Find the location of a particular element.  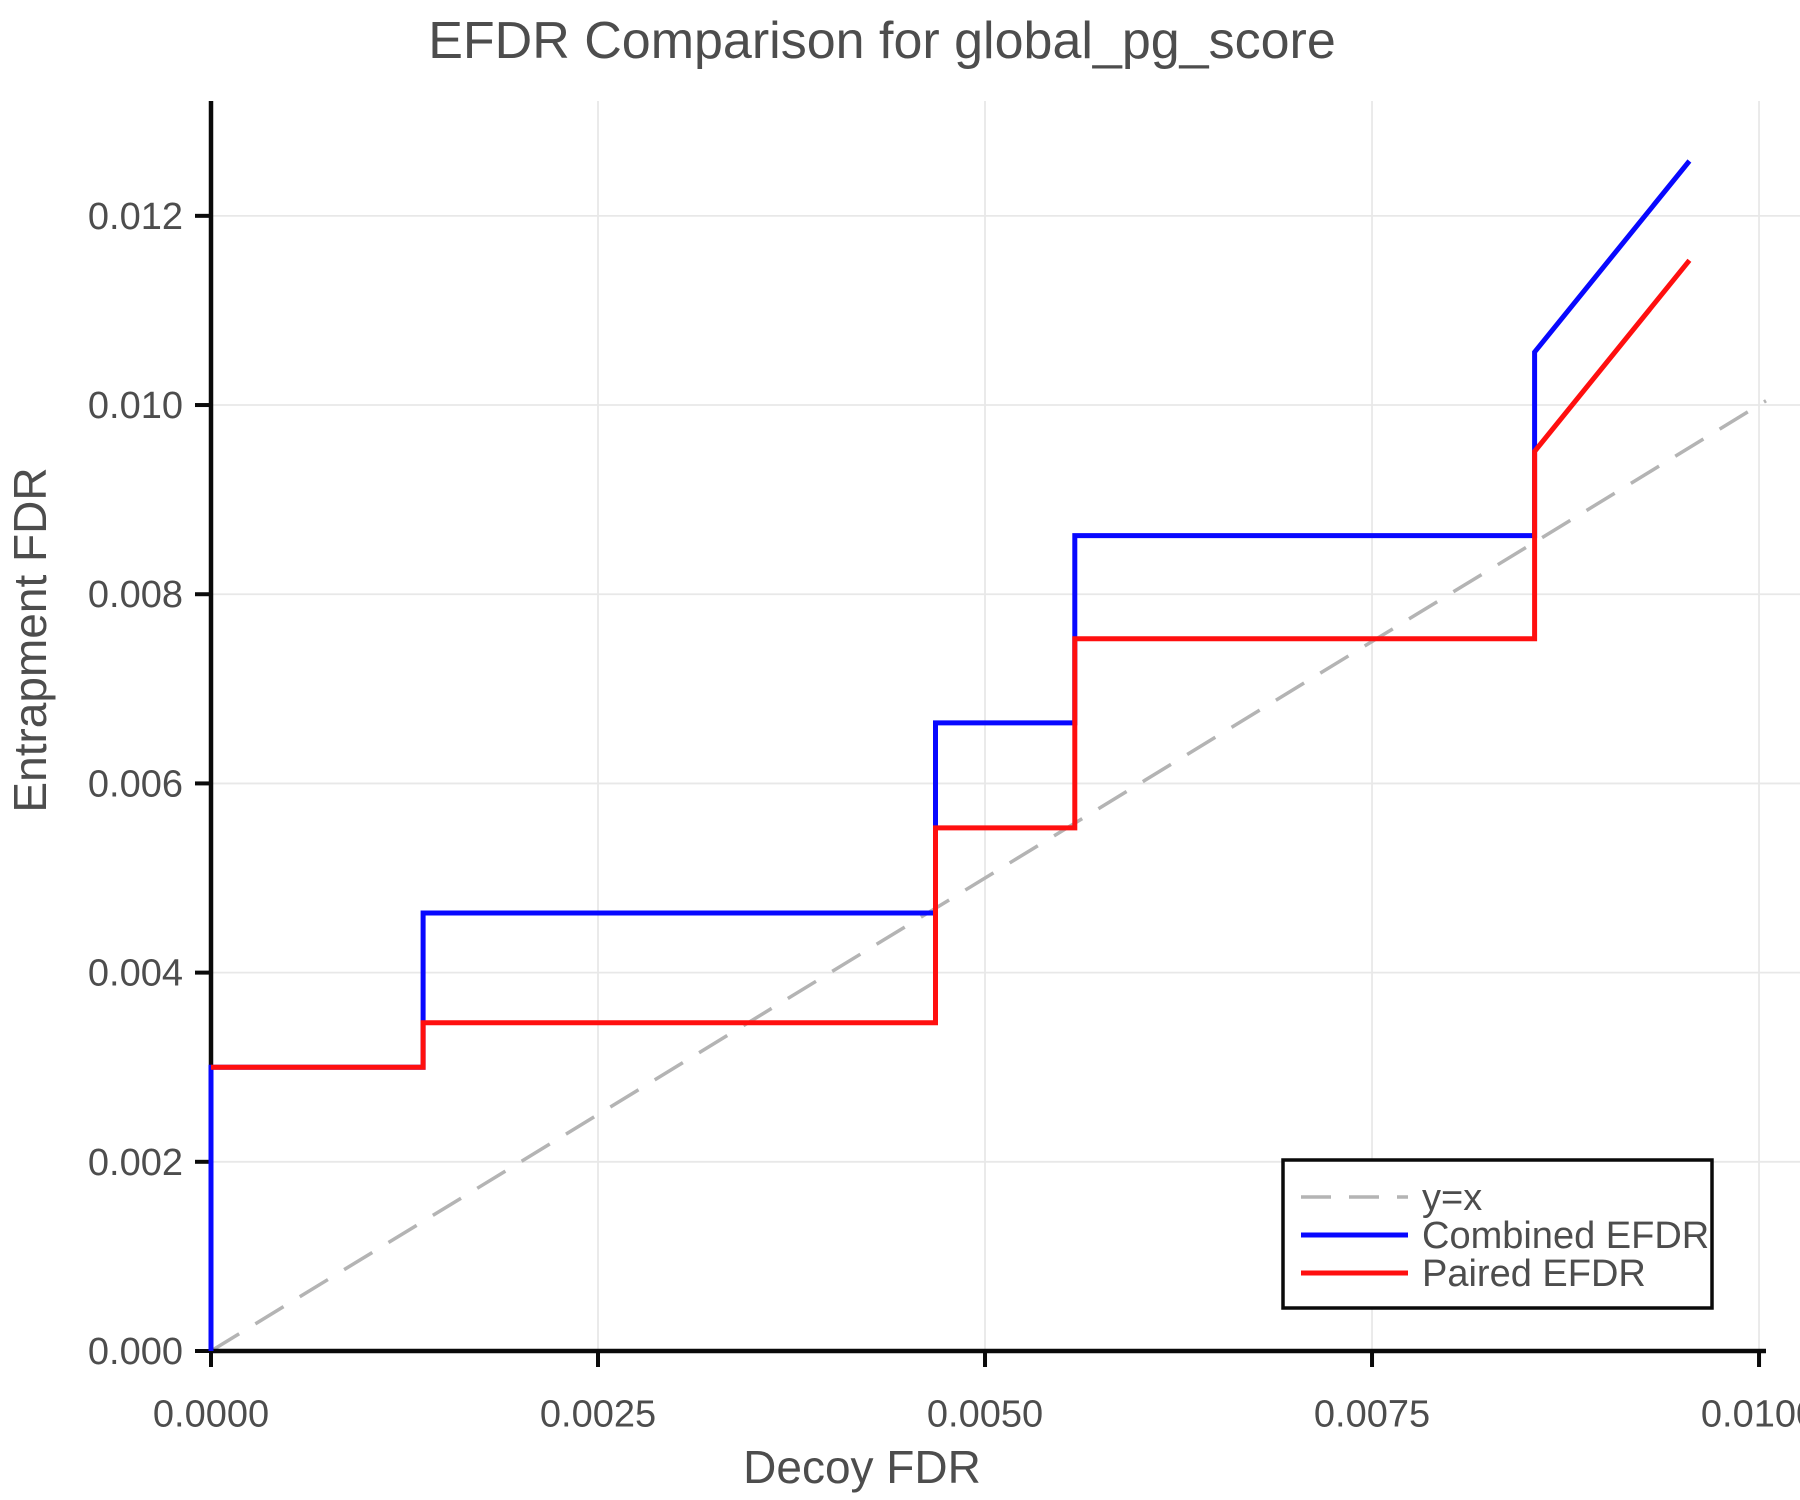

y-tick-label: 0.004 is located at coordinates (135, 974).